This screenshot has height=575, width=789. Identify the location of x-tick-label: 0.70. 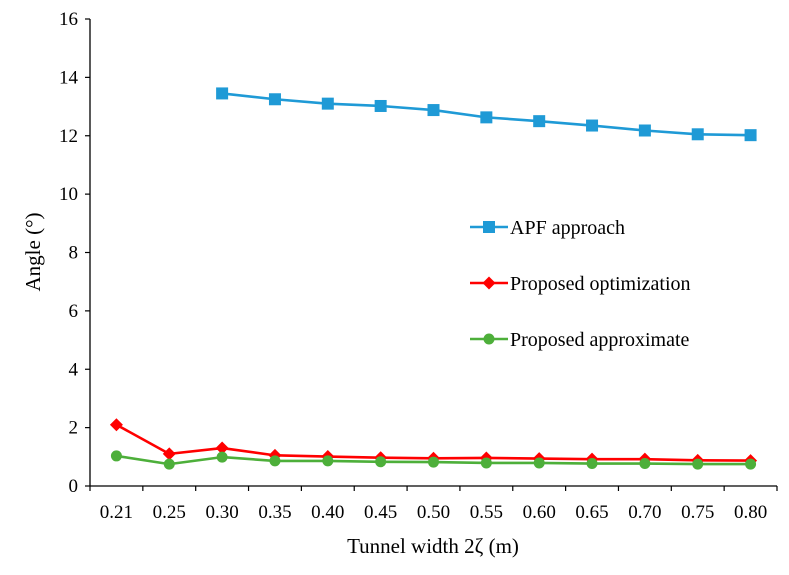
(644, 512).